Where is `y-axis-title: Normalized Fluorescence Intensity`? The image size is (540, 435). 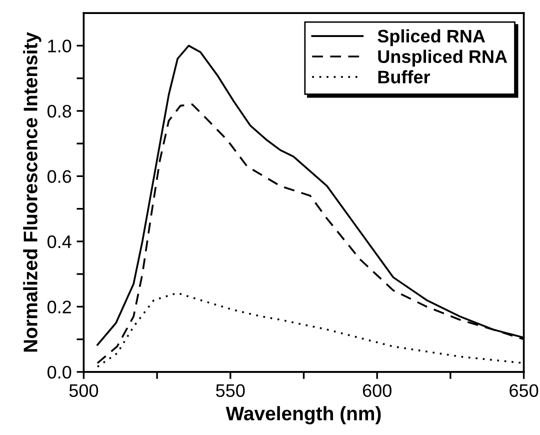
y-axis-title: Normalized Fluorescence Intensity is located at coordinates (32, 192).